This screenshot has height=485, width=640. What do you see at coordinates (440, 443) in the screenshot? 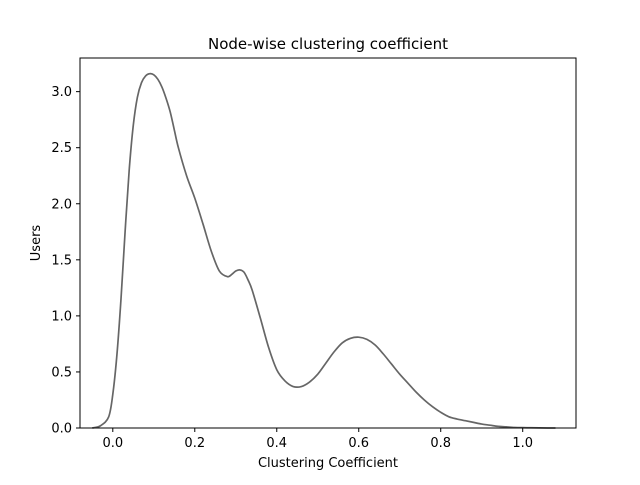
I see `x-tick-label: 0.8` at bounding box center [440, 443].